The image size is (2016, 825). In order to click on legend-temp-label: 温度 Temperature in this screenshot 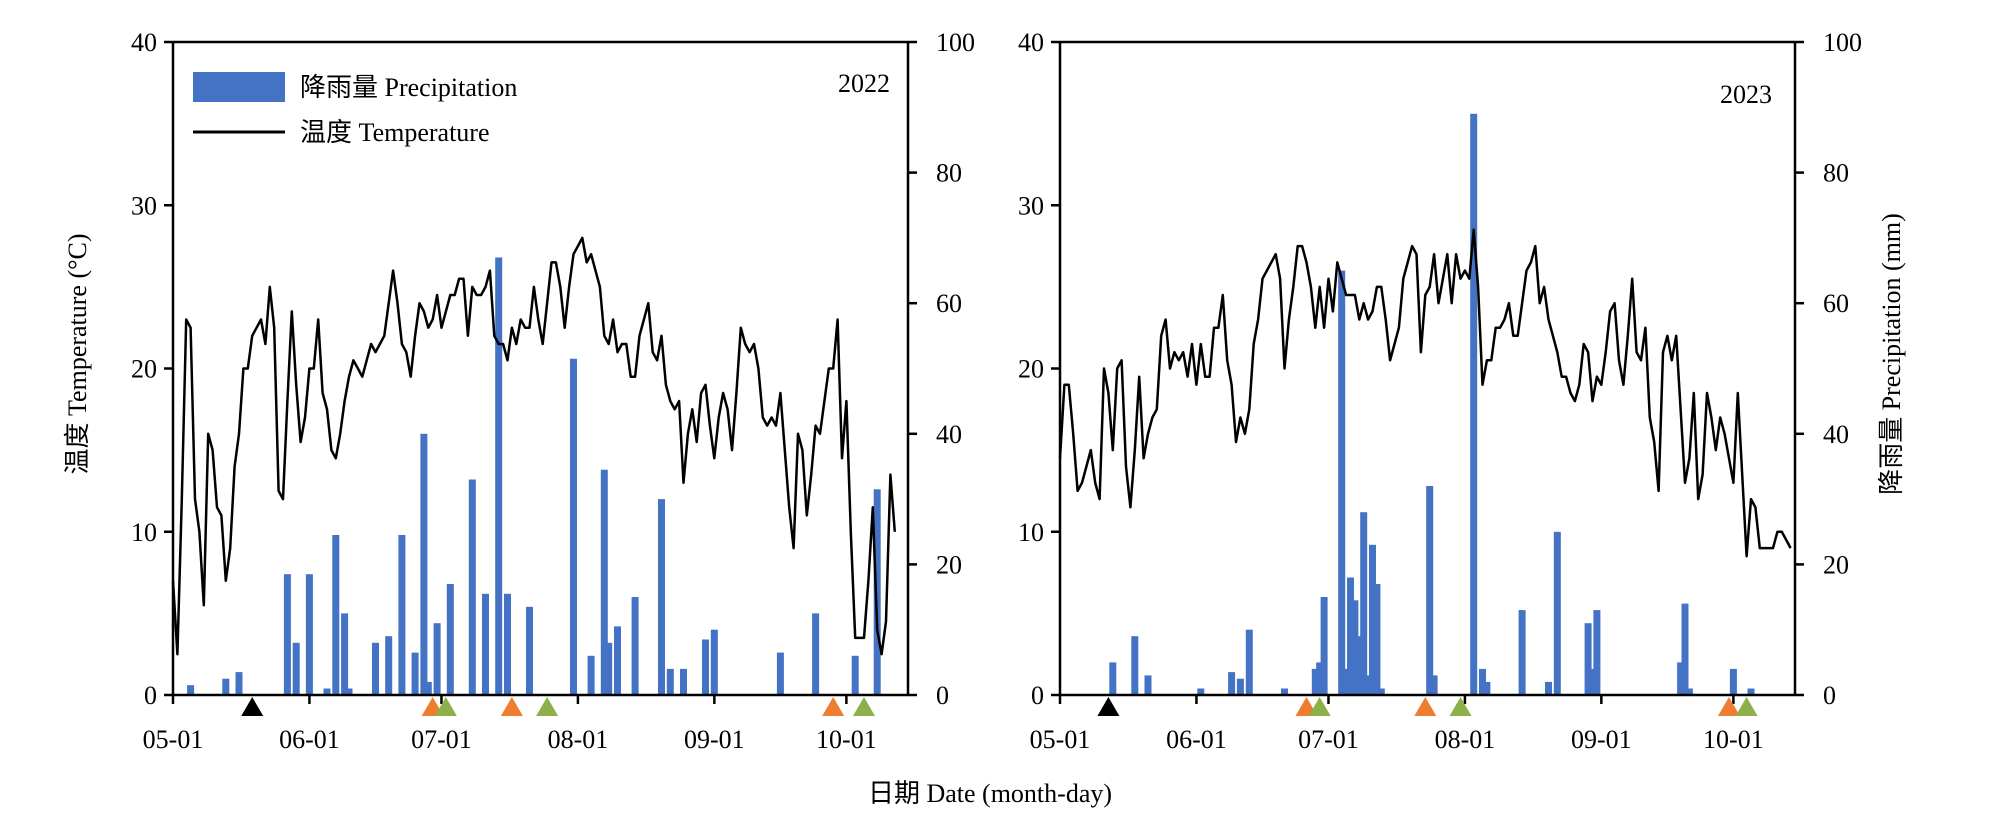, I will do `click(395, 132)`.